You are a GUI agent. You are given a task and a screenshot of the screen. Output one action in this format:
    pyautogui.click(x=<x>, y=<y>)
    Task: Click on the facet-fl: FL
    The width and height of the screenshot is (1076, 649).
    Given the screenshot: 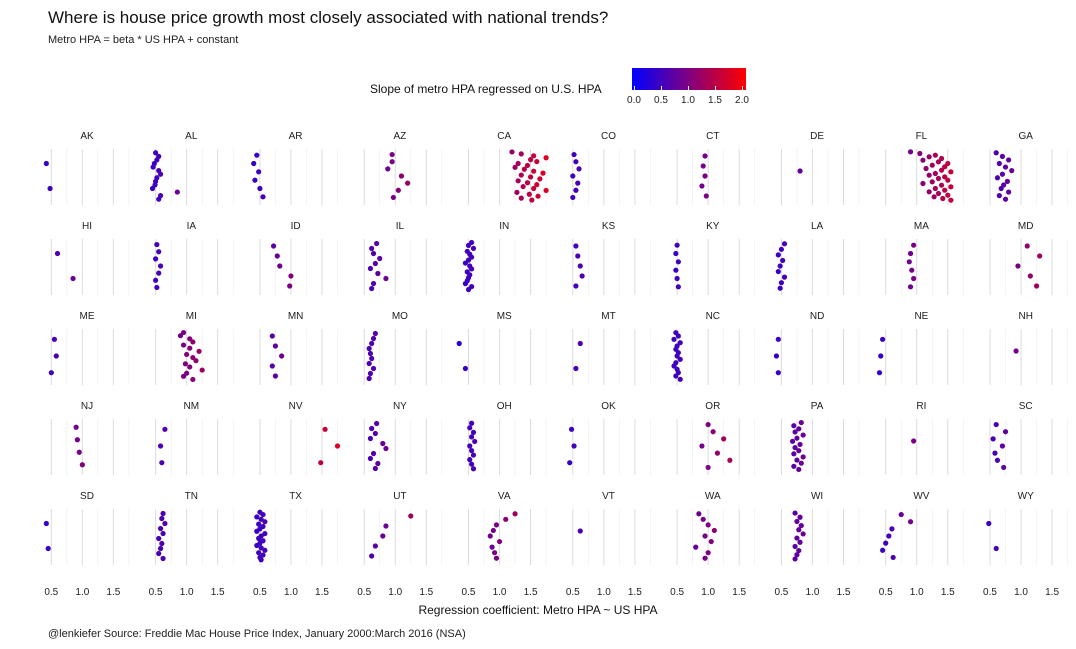 What is the action you would take?
    pyautogui.click(x=924, y=168)
    